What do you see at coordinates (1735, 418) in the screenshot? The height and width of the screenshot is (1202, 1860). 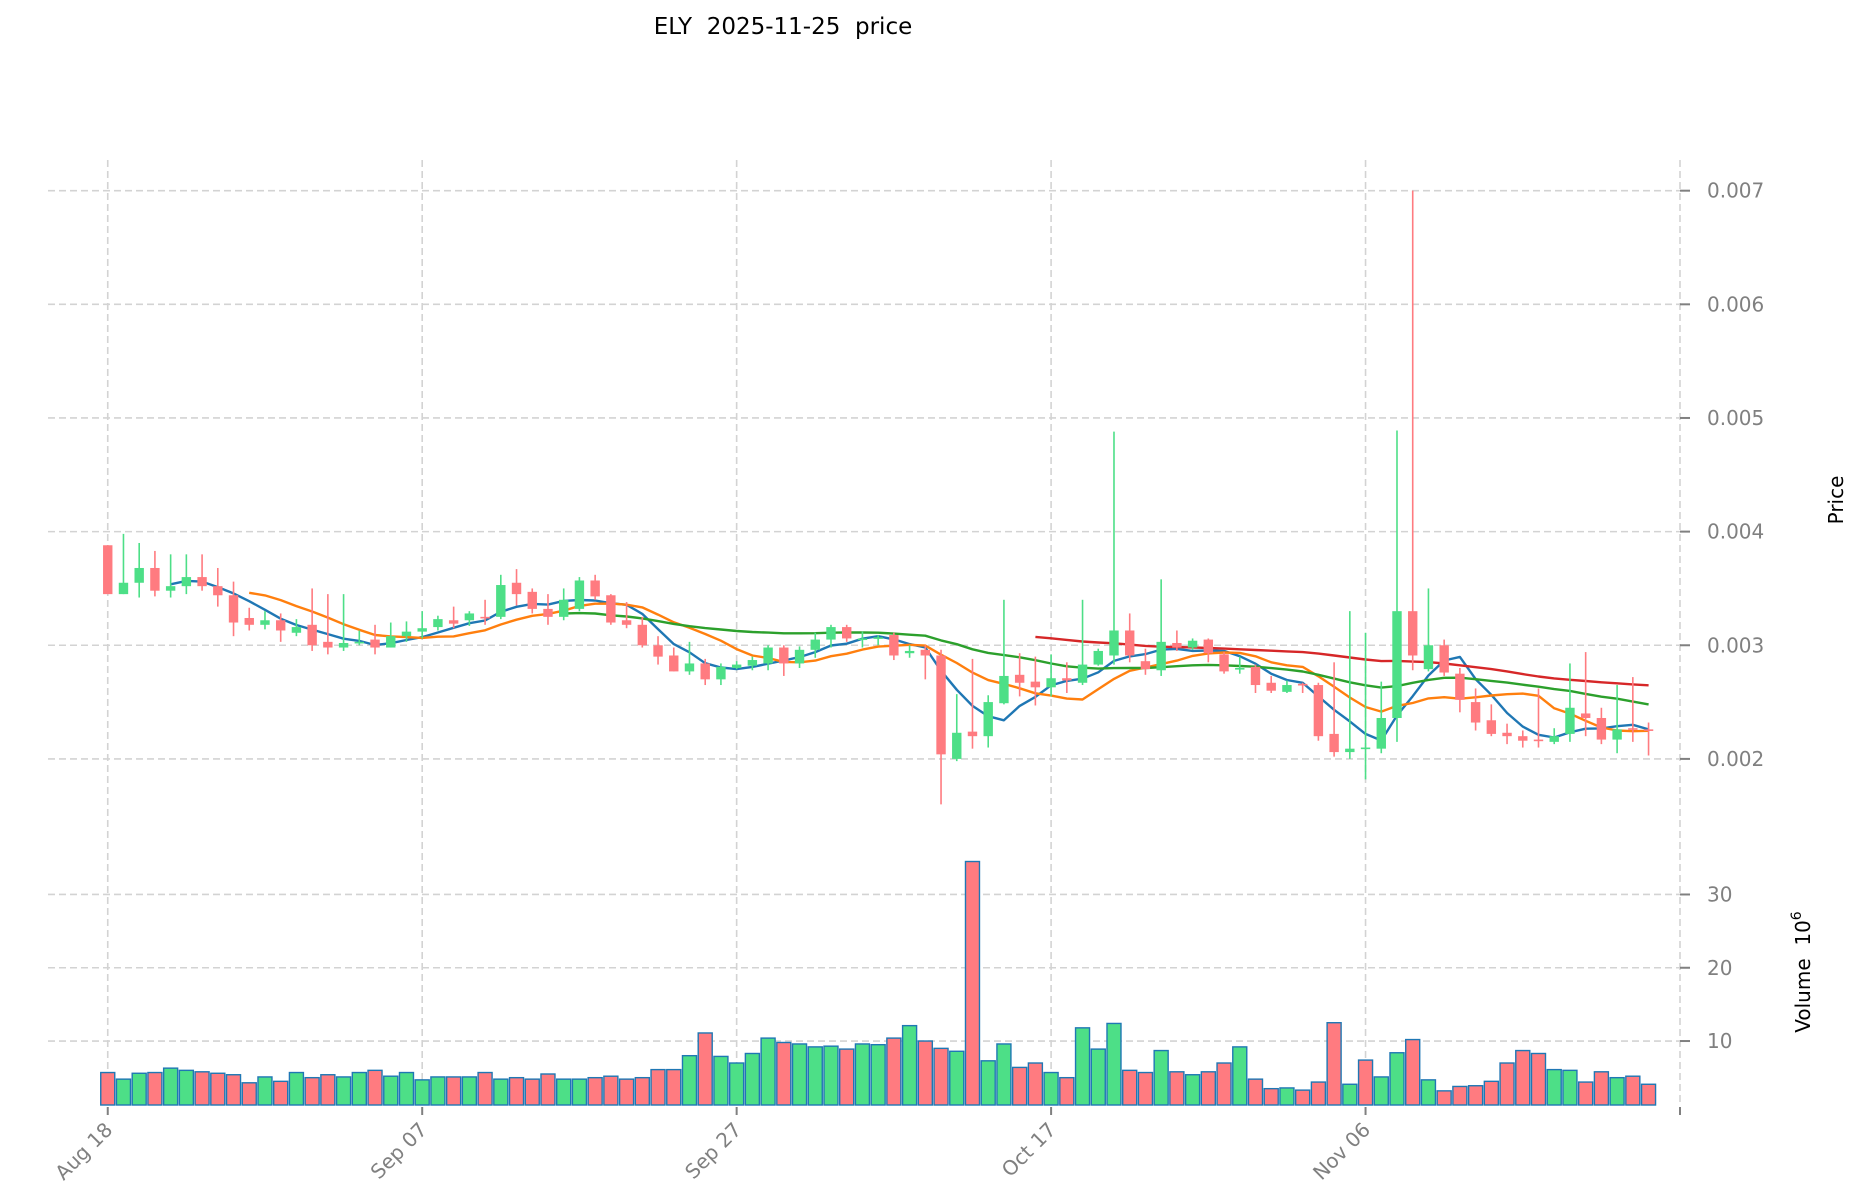 I see `price-tick-label: 0.005` at bounding box center [1735, 418].